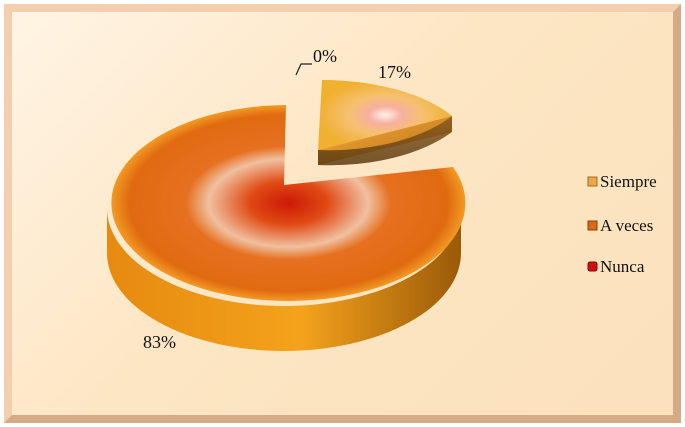 Image resolution: width=685 pixels, height=427 pixels. I want to click on legend-item-a-veces: A veces, so click(620, 225).